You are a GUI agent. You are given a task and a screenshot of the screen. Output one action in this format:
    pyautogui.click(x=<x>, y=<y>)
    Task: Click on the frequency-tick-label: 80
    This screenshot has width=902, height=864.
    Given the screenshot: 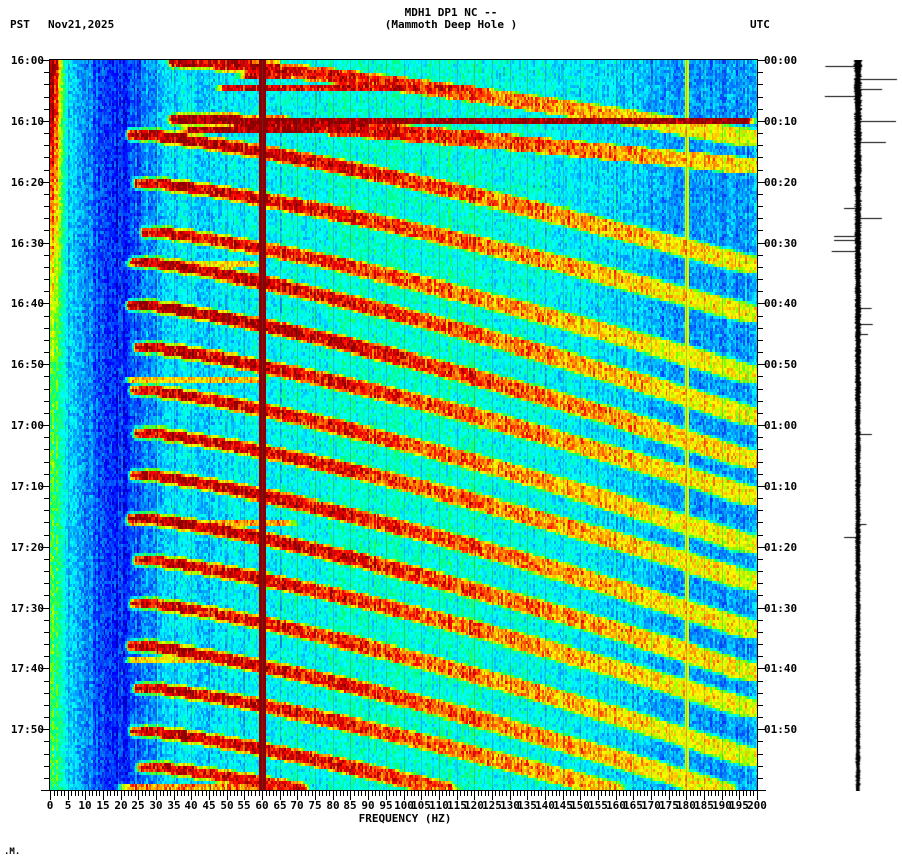 What is the action you would take?
    pyautogui.click(x=333, y=805)
    